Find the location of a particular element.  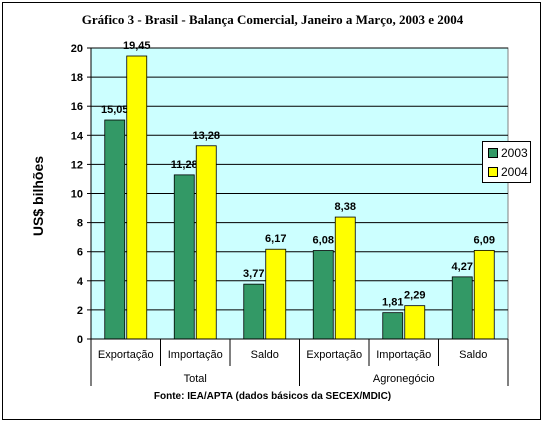

x-group-label: Agronegócio is located at coordinates (404, 379).